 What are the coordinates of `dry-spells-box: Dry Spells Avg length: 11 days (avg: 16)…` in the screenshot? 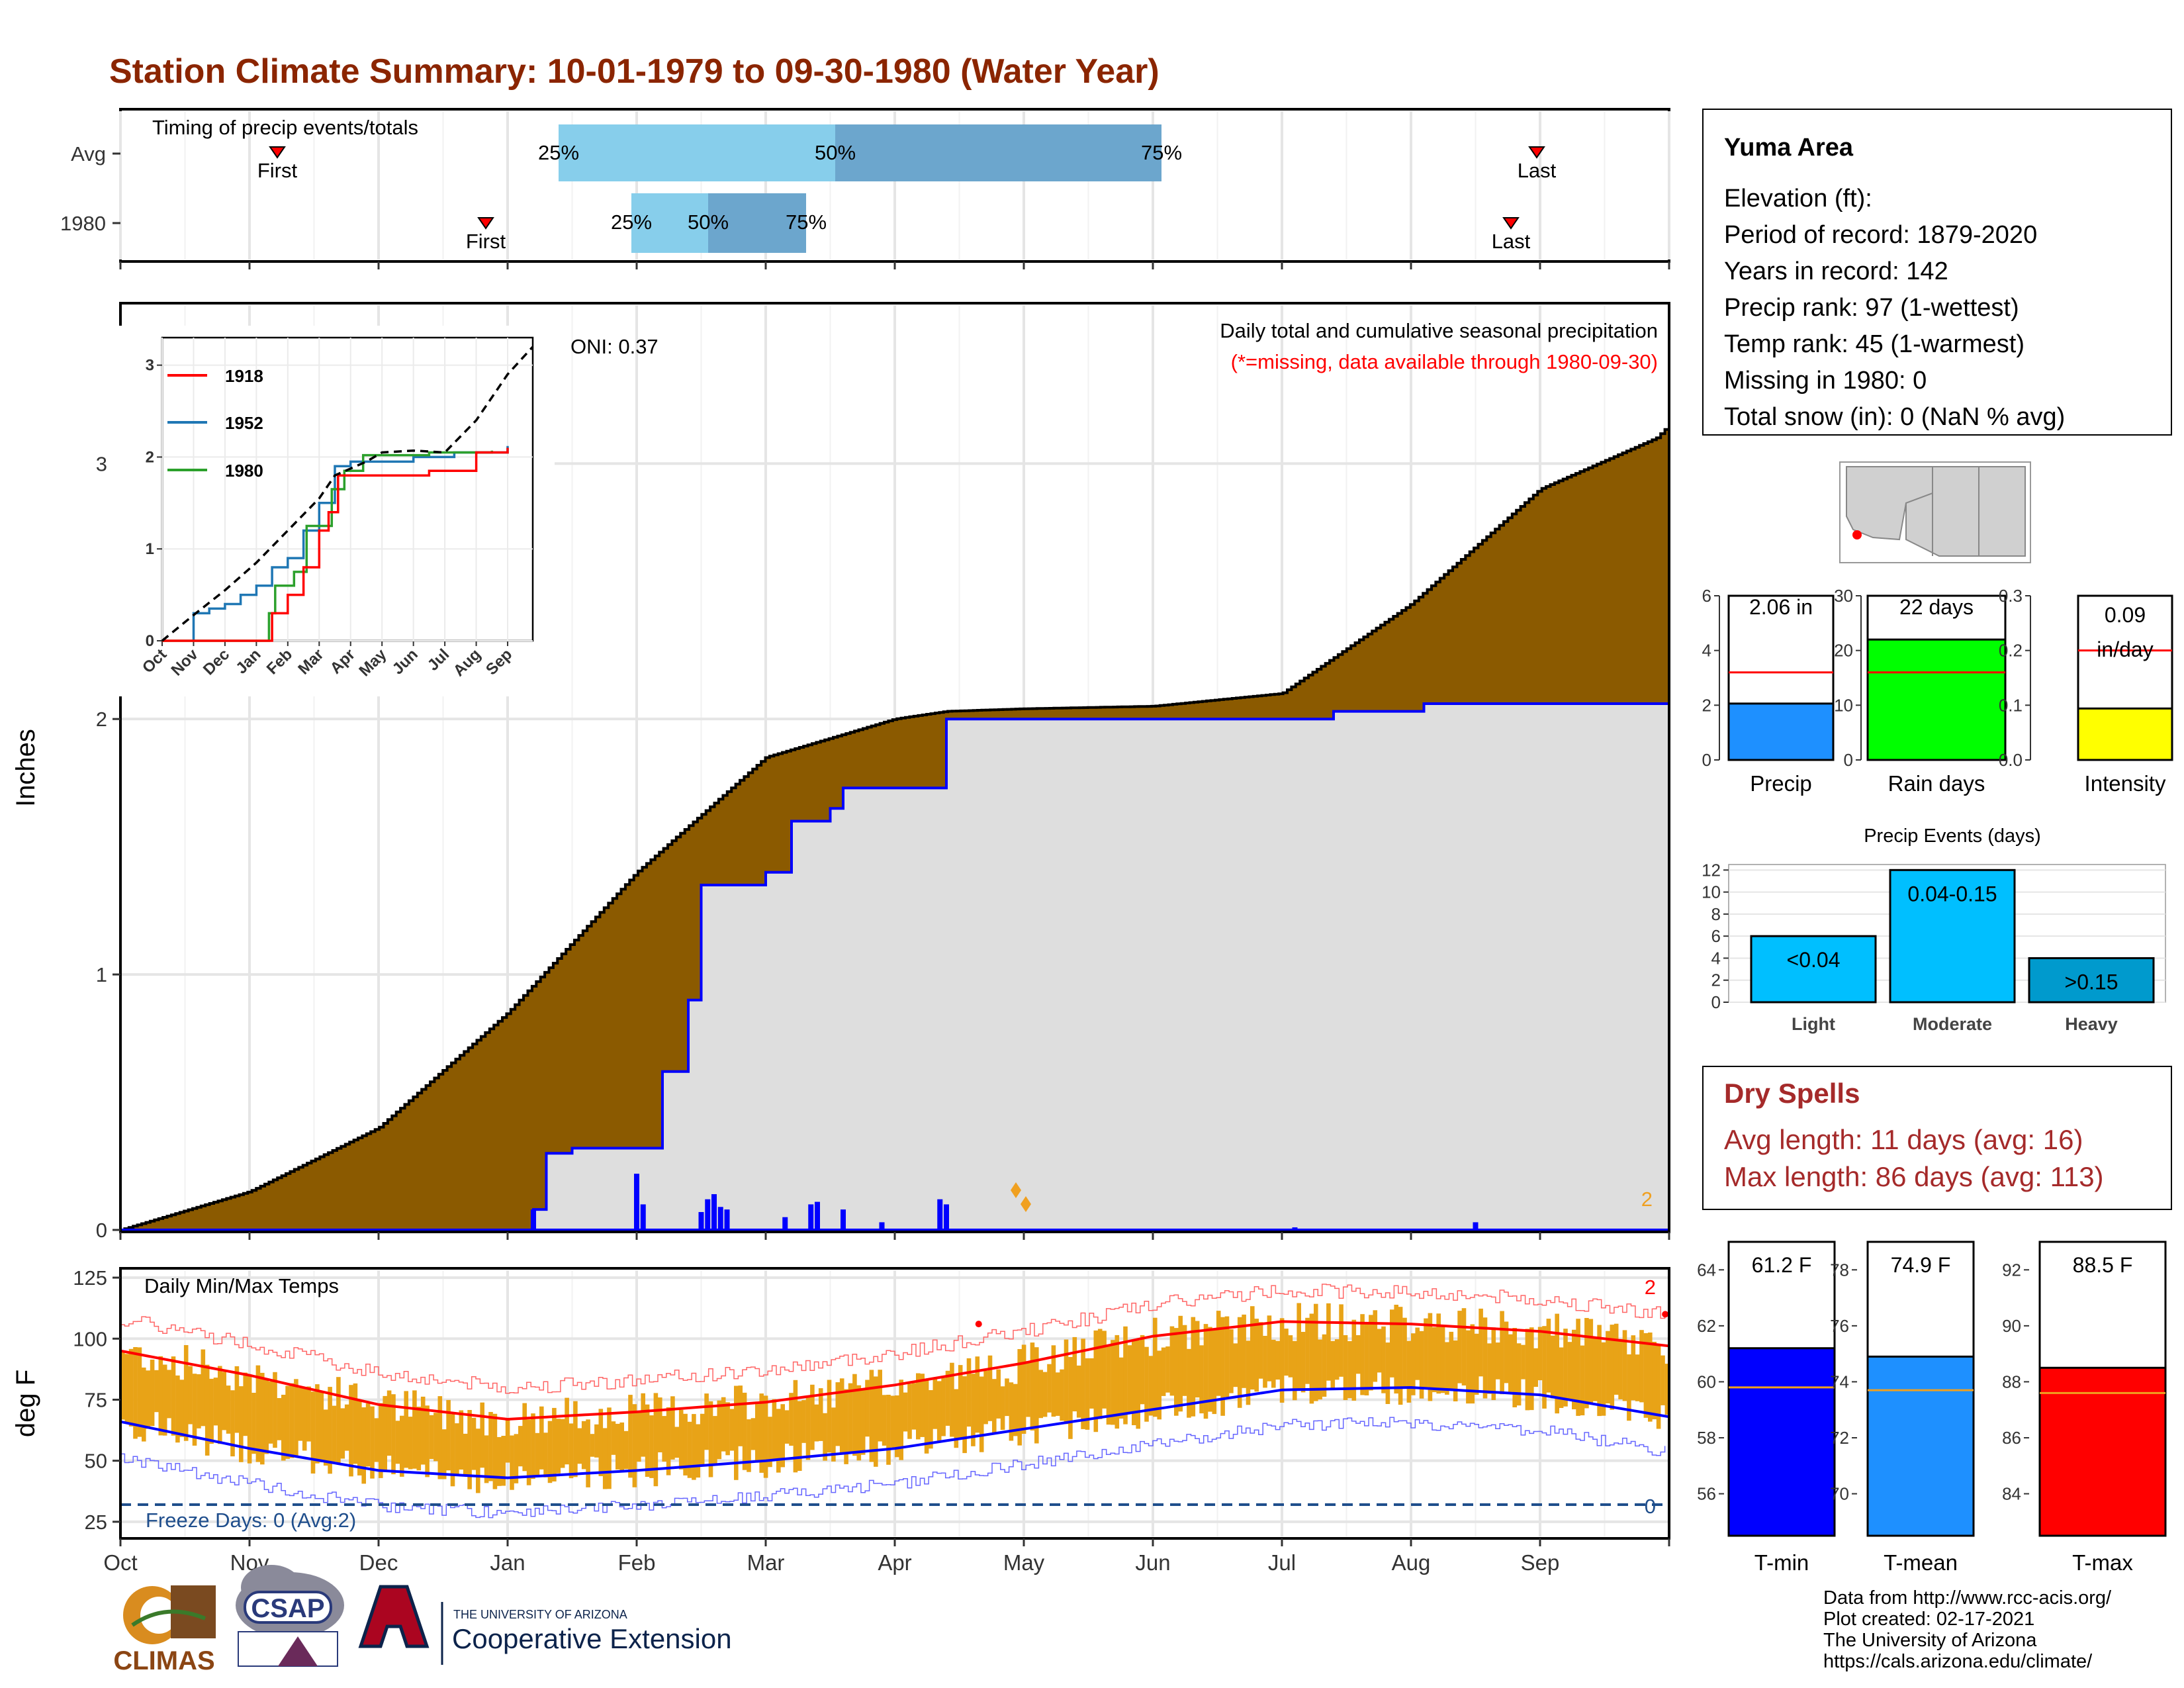 It's located at (1937, 1138).